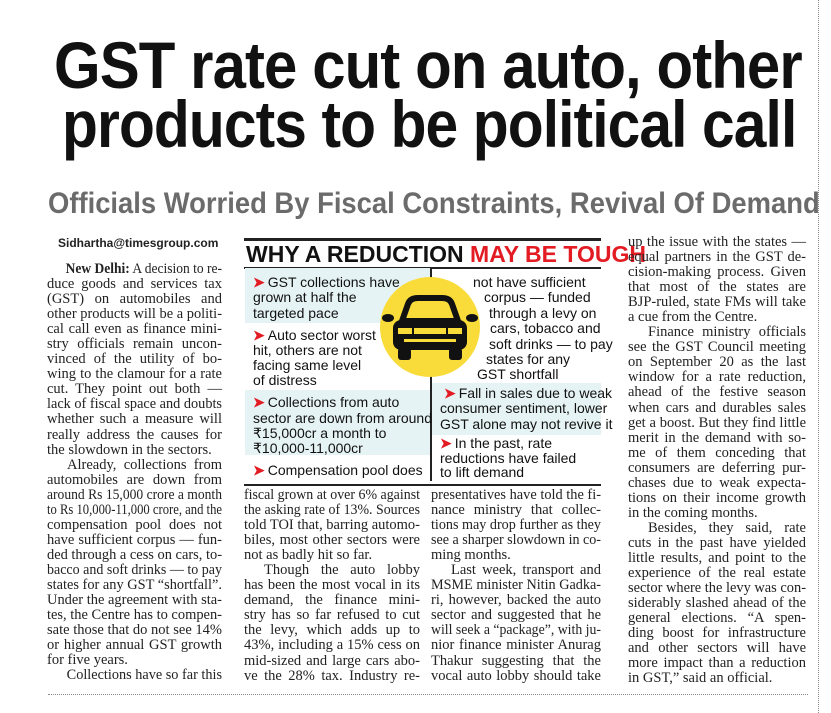 The width and height of the screenshot is (831, 713). What do you see at coordinates (717, 302) in the screenshot?
I see `text-line: BJP-ruled, state FMs will take` at bounding box center [717, 302].